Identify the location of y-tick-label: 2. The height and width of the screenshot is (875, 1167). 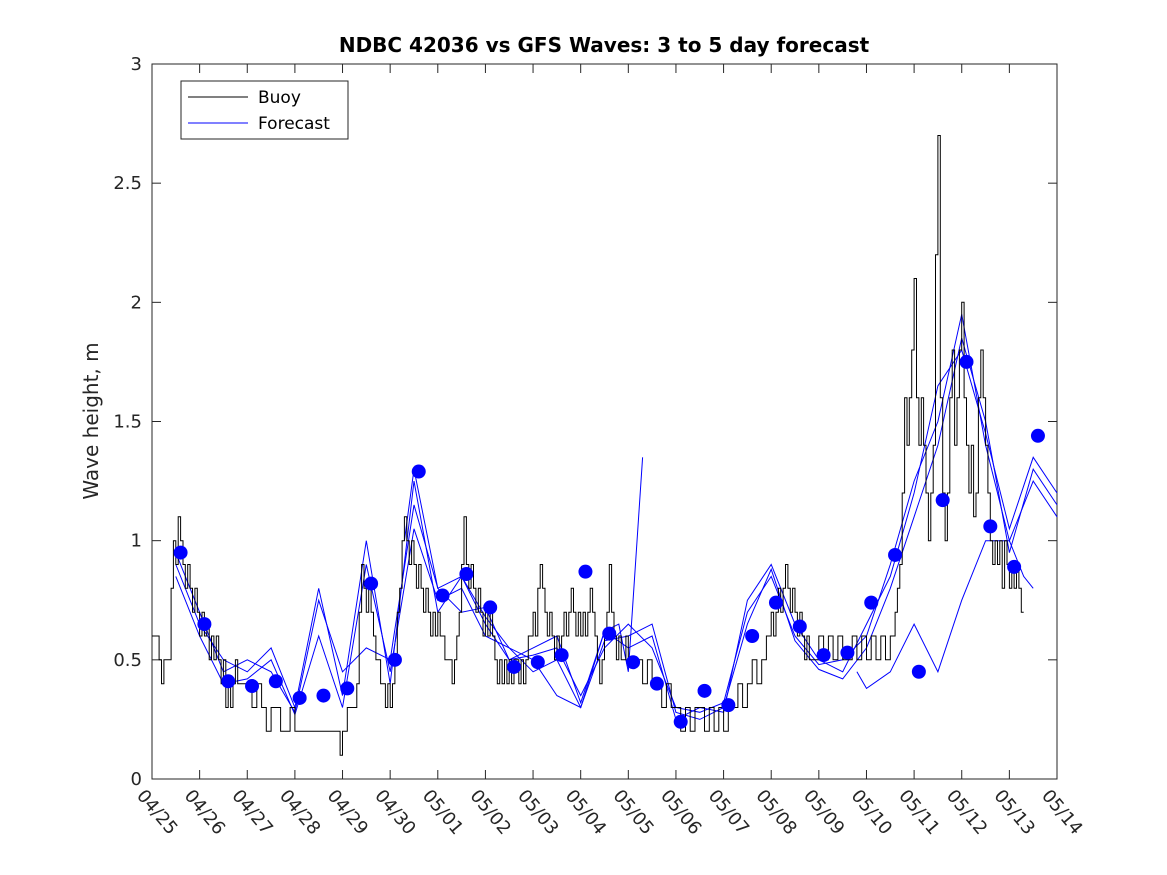
(136, 302).